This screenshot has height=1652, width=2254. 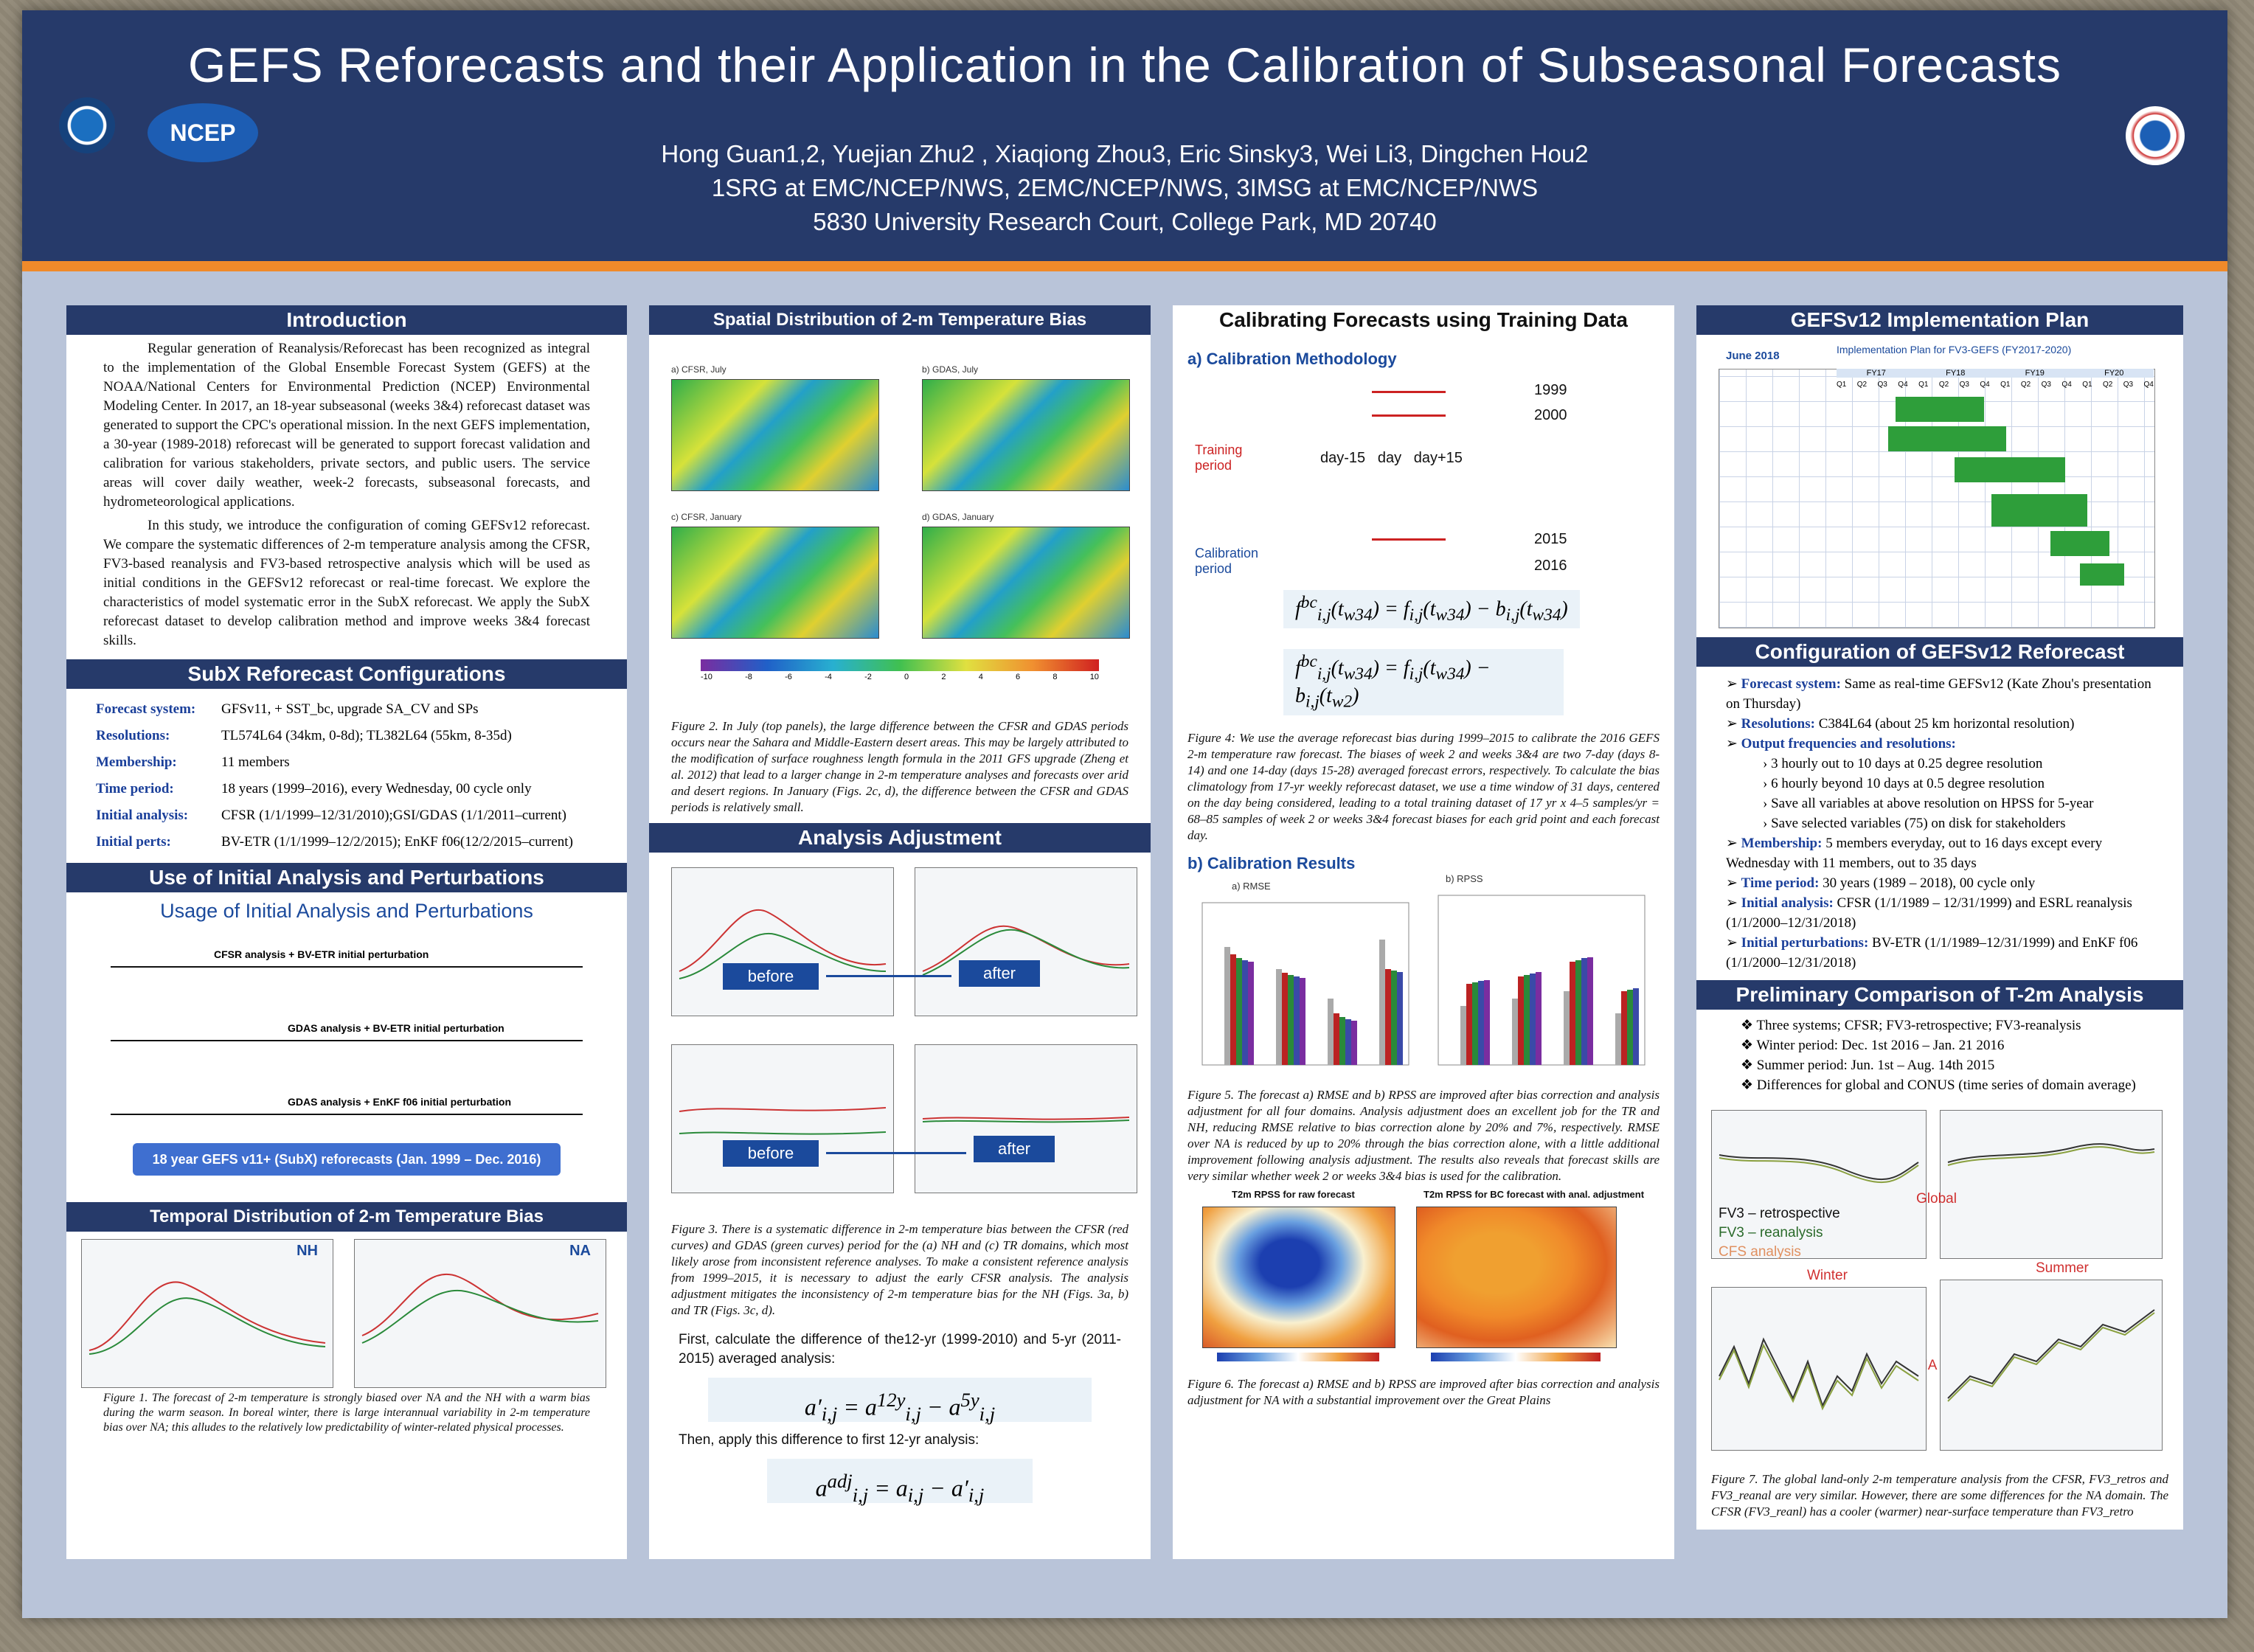 What do you see at coordinates (1996, 385) in the screenshot?
I see `gantt-quarter-row: Q1 Q2 Q3 Q4 Q1 Q2 Q3 Q4 Q1 Q2 Q3 Q4 Q1 Q2 Q3 Q4` at bounding box center [1996, 385].